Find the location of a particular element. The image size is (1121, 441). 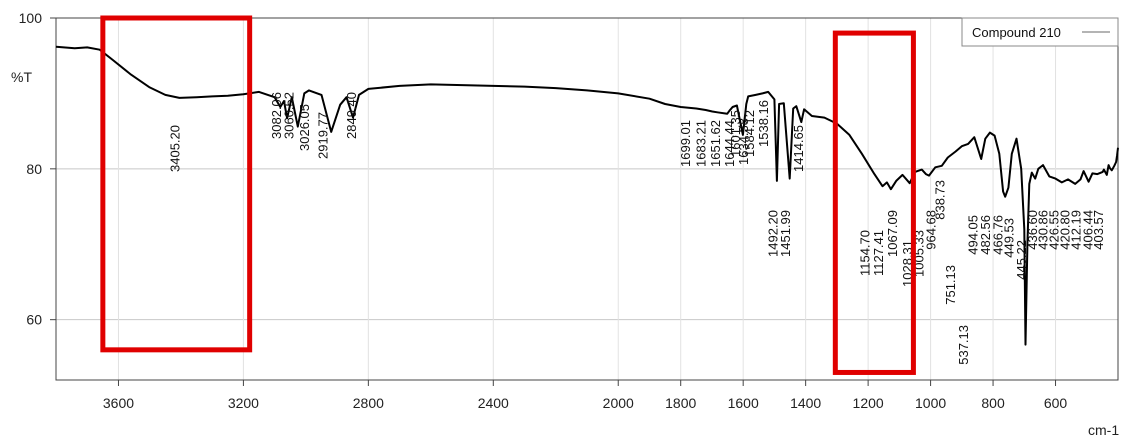

peak-label: 1644.44 is located at coordinates (729, 143).